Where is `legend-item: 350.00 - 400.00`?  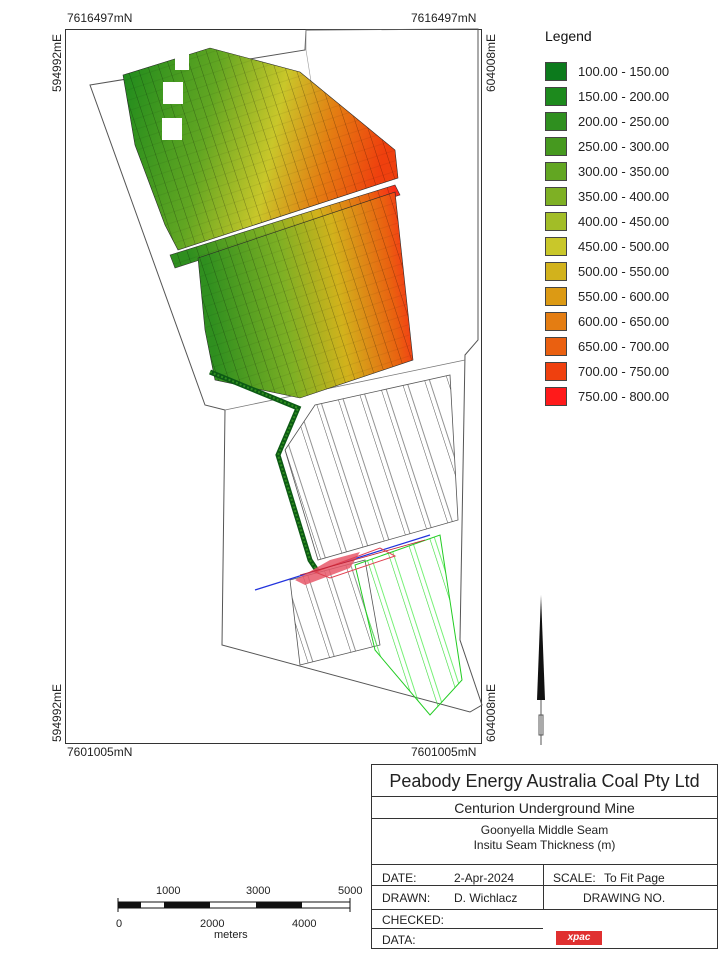 legend-item: 350.00 - 400.00 is located at coordinates (607, 196).